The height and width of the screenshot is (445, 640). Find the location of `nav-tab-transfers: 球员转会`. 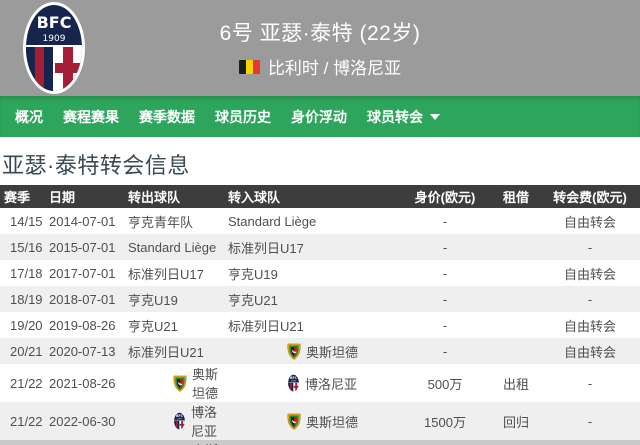

nav-tab-transfers: 球员转会 is located at coordinates (403, 117).